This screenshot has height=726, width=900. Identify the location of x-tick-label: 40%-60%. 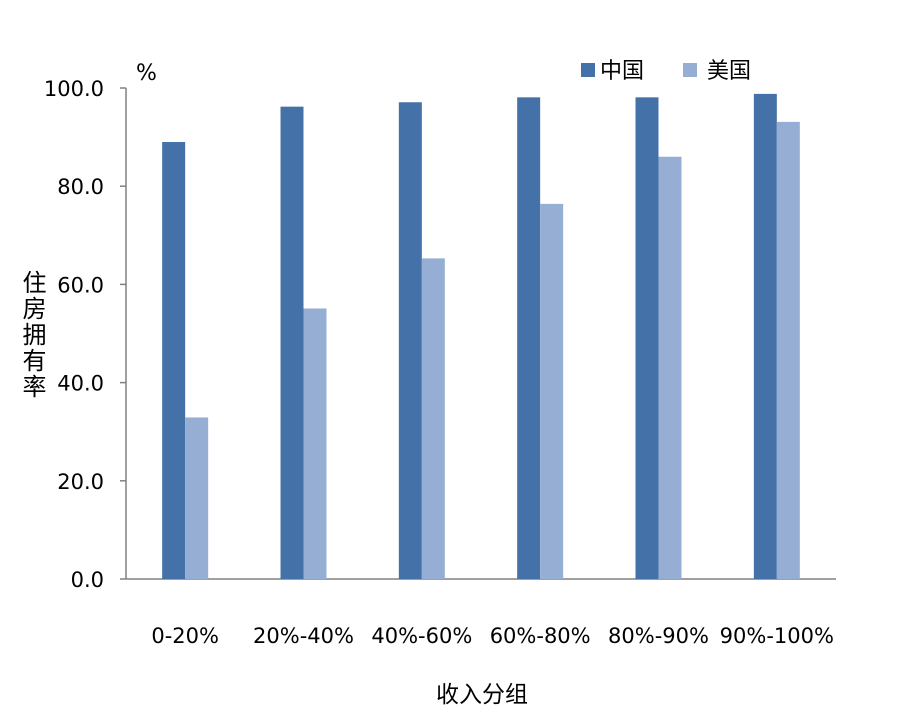
(421, 636).